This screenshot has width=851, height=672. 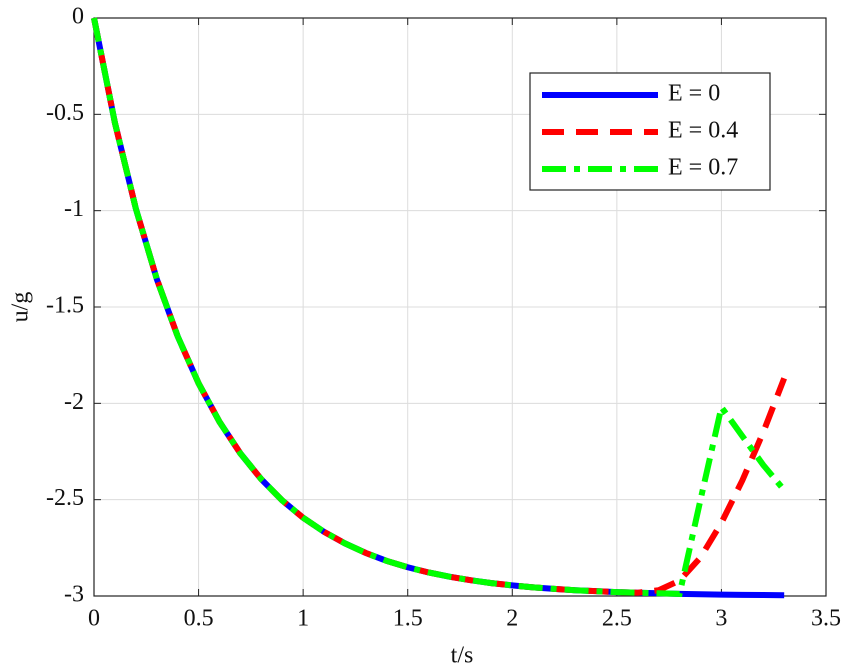 What do you see at coordinates (703, 168) in the screenshot?
I see `legend-label: E = 0.7` at bounding box center [703, 168].